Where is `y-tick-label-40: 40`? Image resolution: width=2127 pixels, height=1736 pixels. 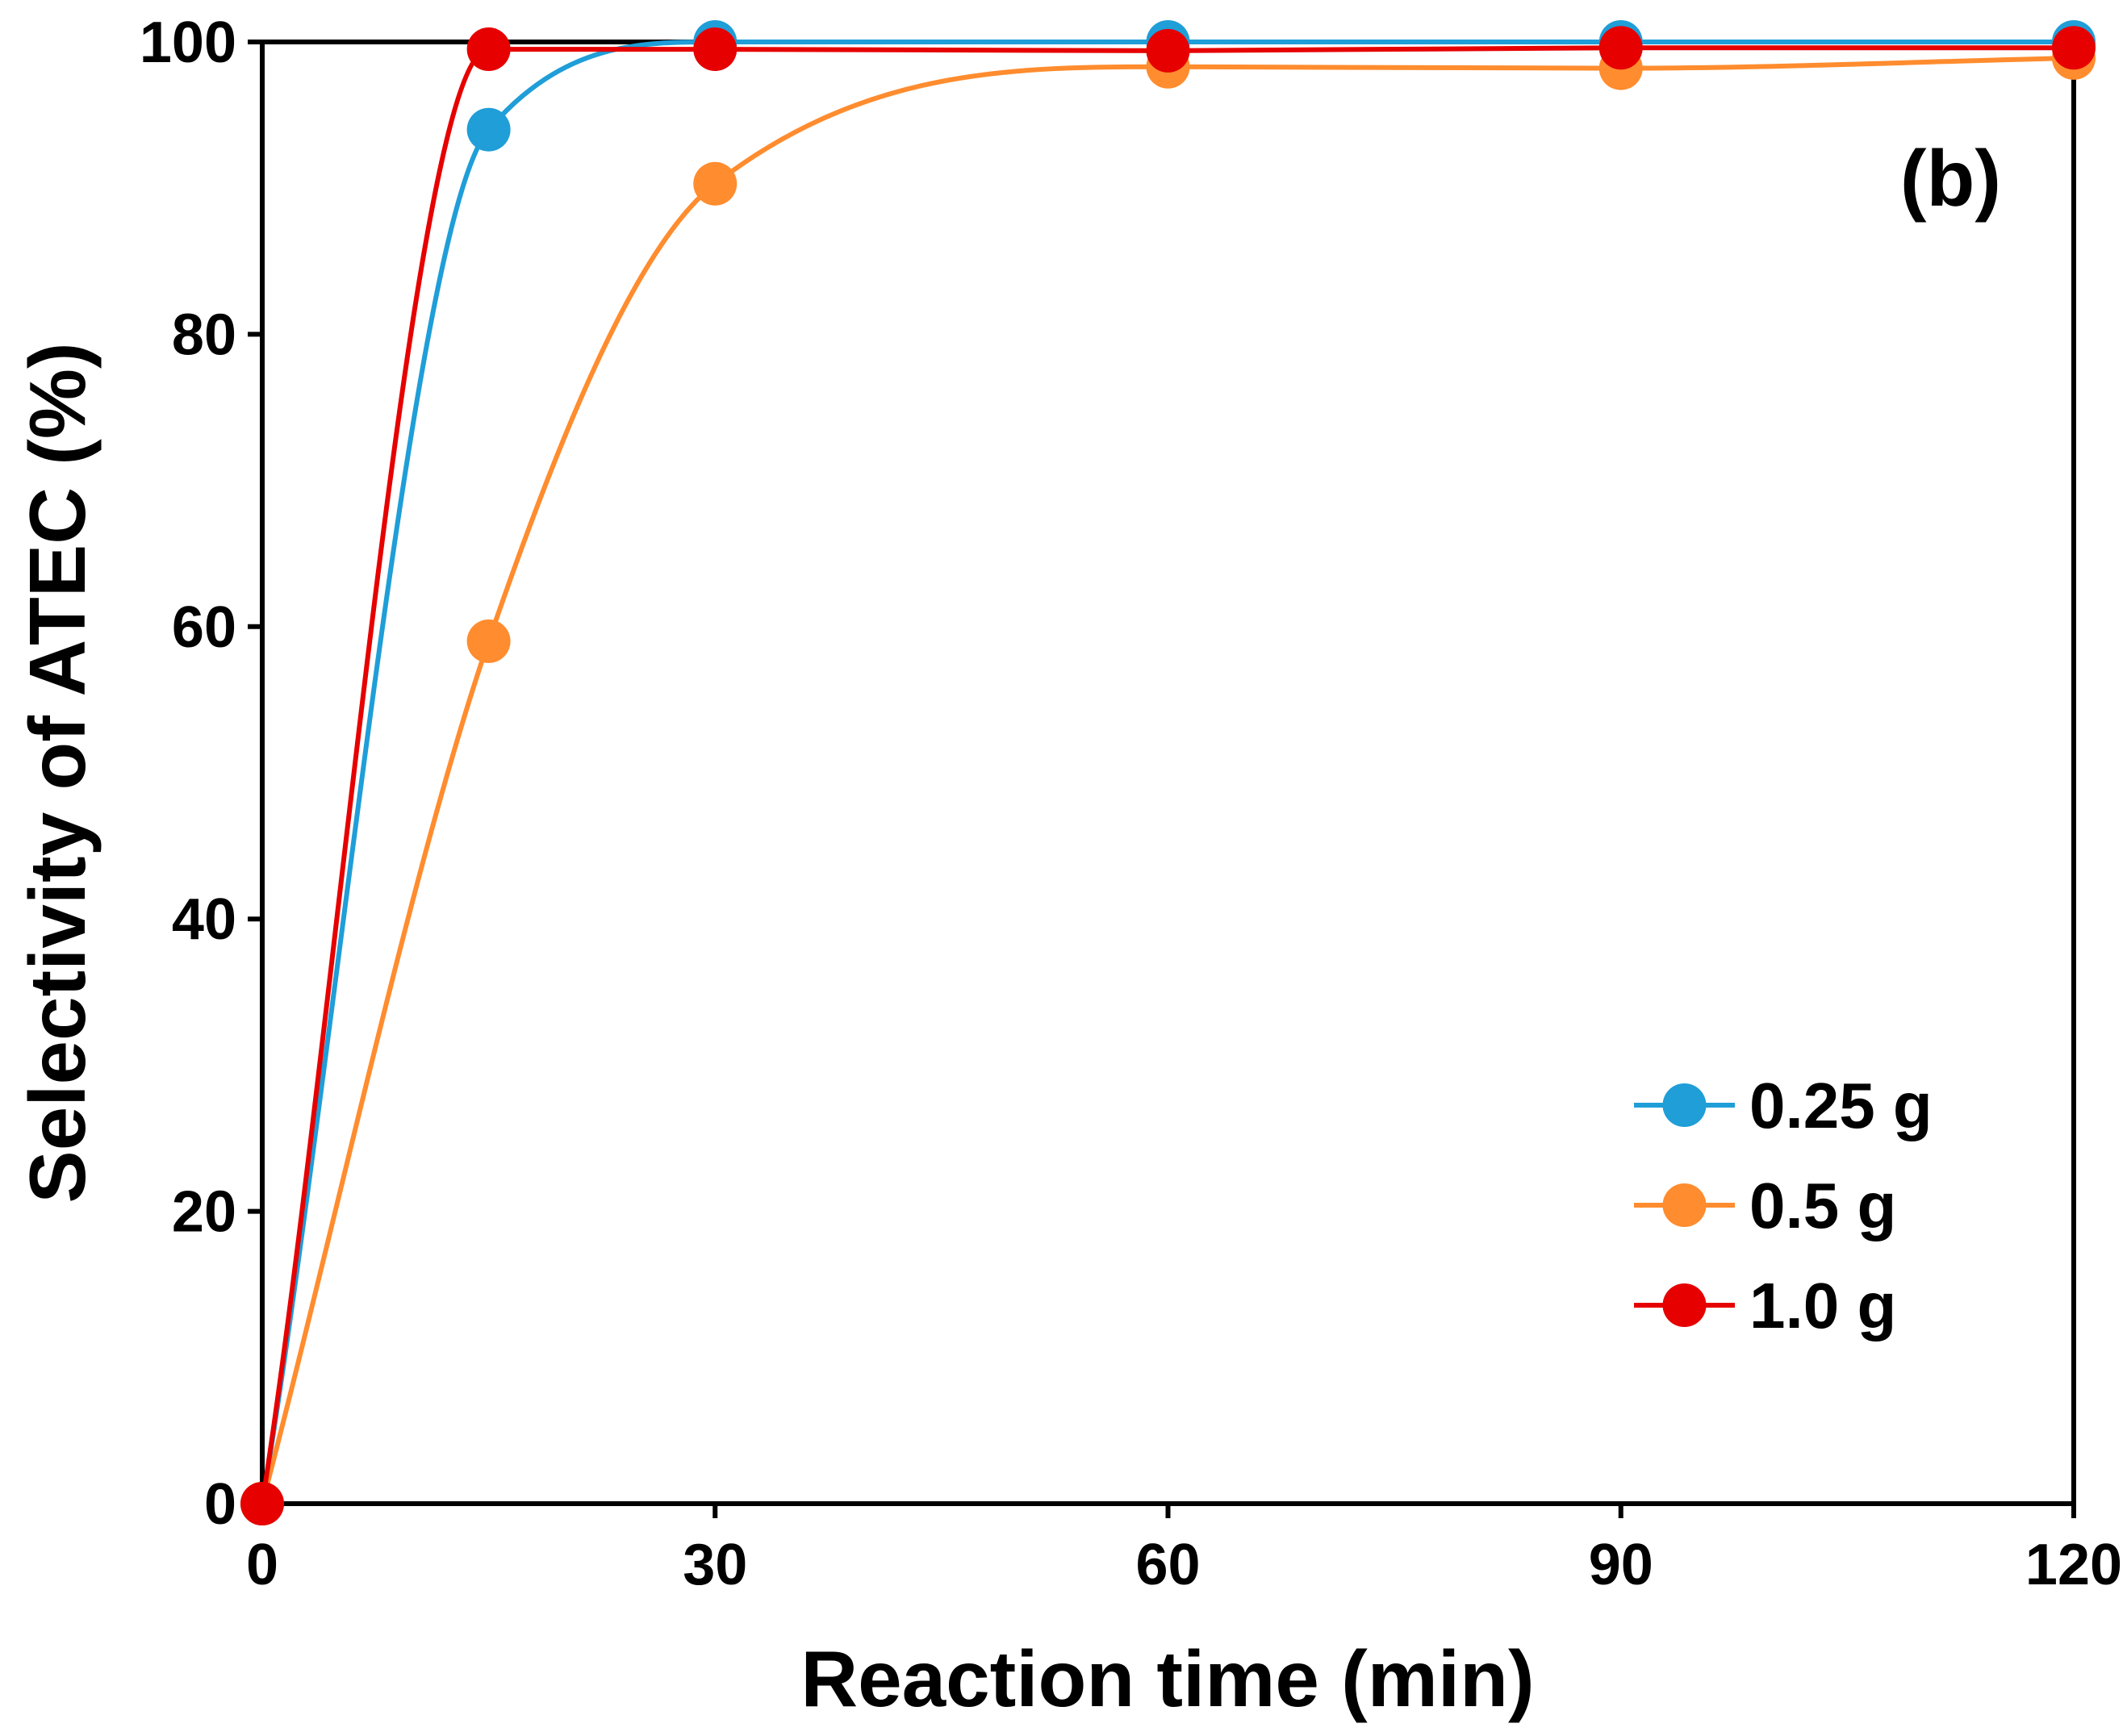 y-tick-label-40: 40 is located at coordinates (204, 920).